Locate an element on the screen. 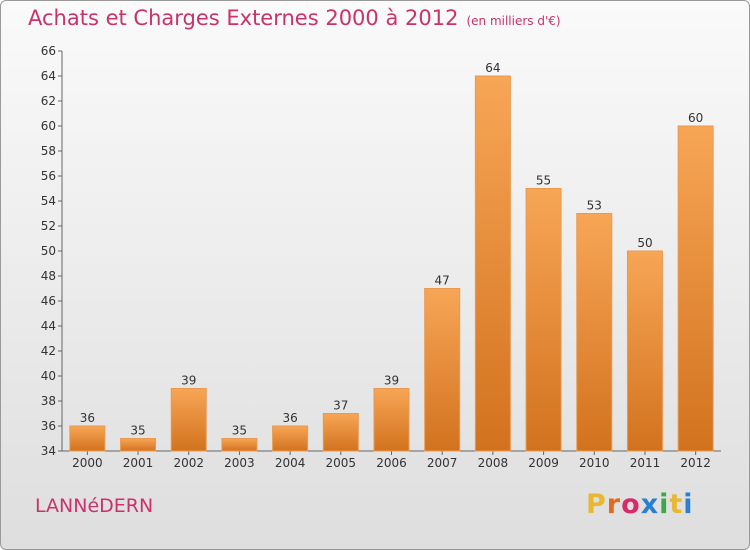 Image resolution: width=750 pixels, height=550 pixels. bar-value-label: 55 is located at coordinates (543, 181).